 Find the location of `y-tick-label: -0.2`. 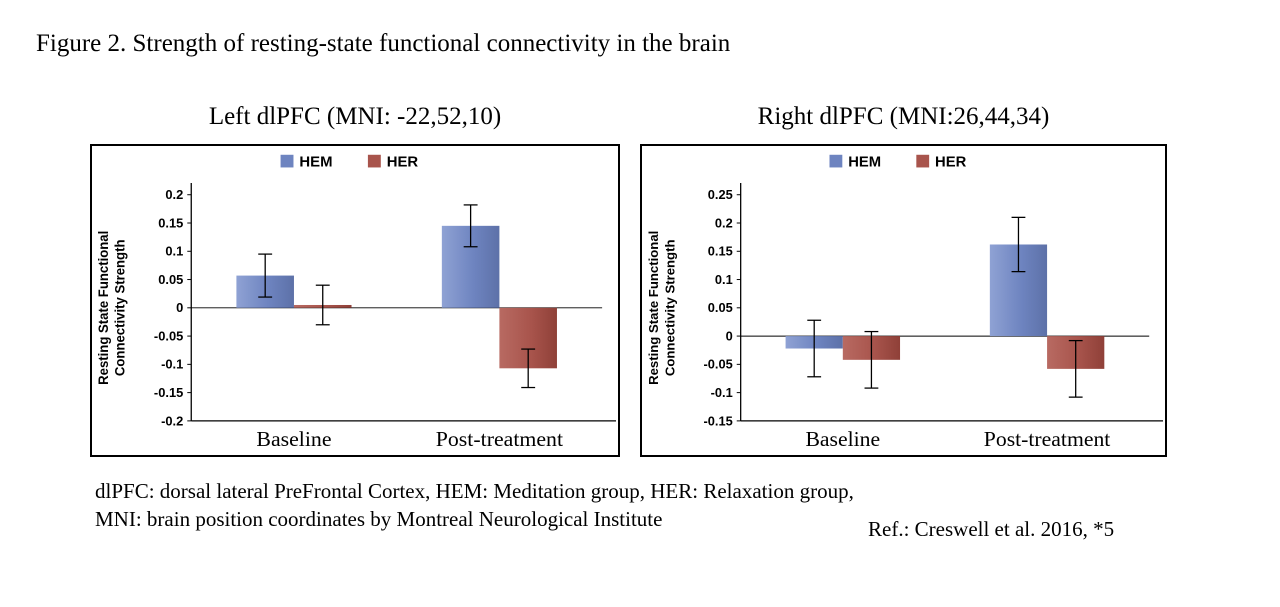

y-tick-label: -0.2 is located at coordinates (172, 420).